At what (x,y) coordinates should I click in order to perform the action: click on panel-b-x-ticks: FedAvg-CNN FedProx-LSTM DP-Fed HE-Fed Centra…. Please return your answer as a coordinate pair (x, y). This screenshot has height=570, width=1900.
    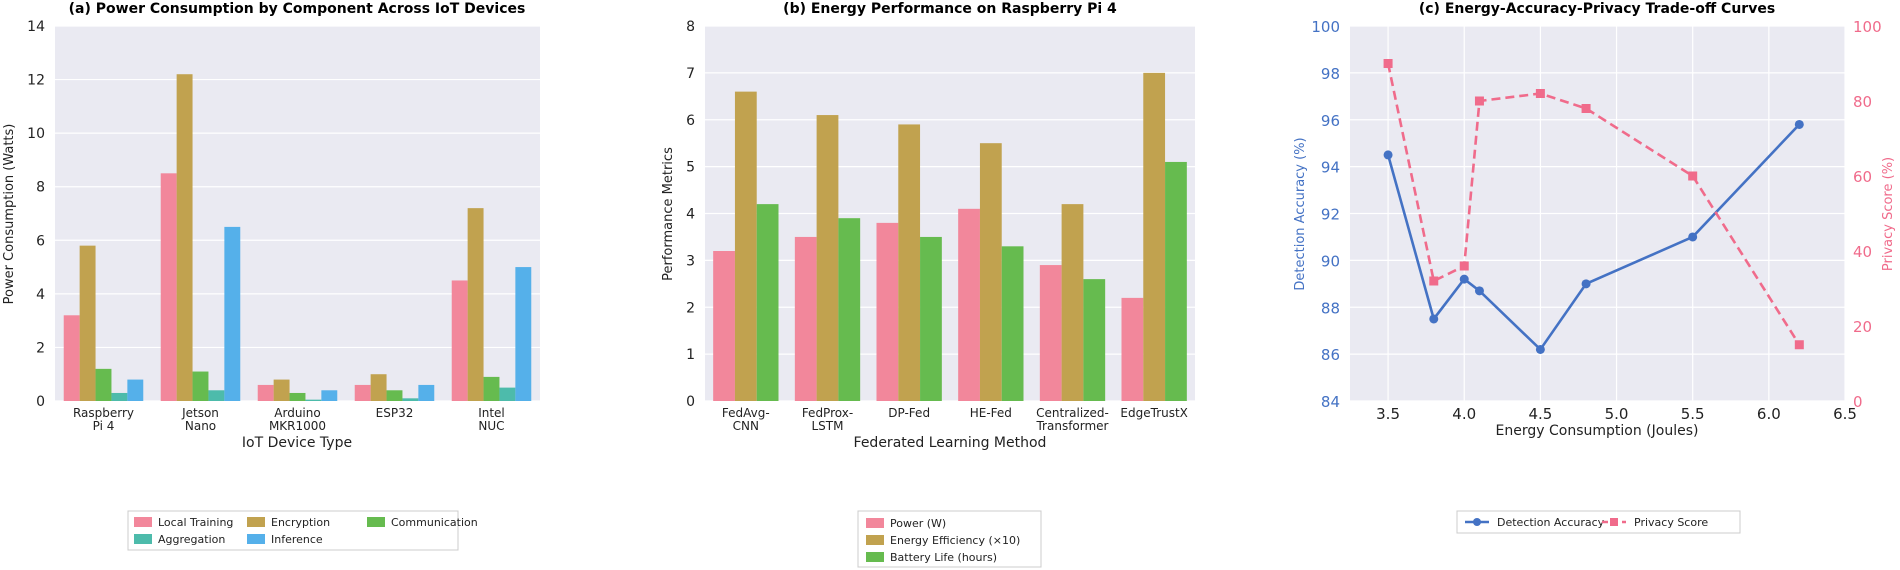
    Looking at the image, I should click on (955, 419).